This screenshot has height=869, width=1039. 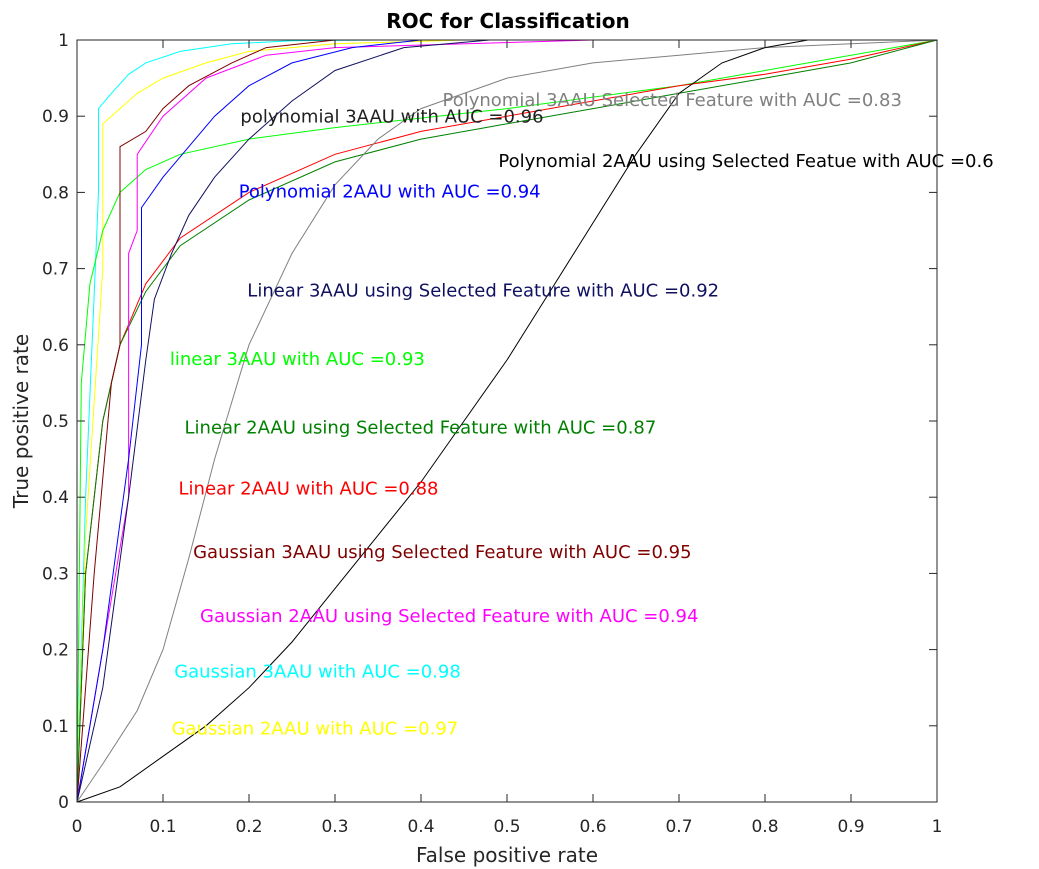 I want to click on y-tick-label: 0.7, so click(x=55, y=270).